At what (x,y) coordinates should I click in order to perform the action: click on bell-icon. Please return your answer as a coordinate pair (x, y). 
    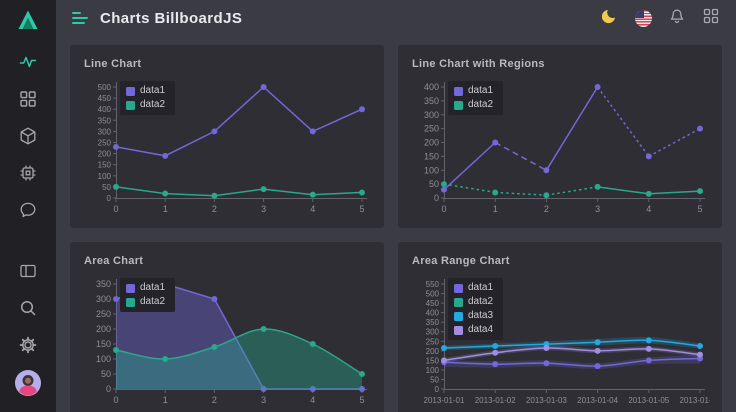
    Looking at the image, I should click on (677, 18).